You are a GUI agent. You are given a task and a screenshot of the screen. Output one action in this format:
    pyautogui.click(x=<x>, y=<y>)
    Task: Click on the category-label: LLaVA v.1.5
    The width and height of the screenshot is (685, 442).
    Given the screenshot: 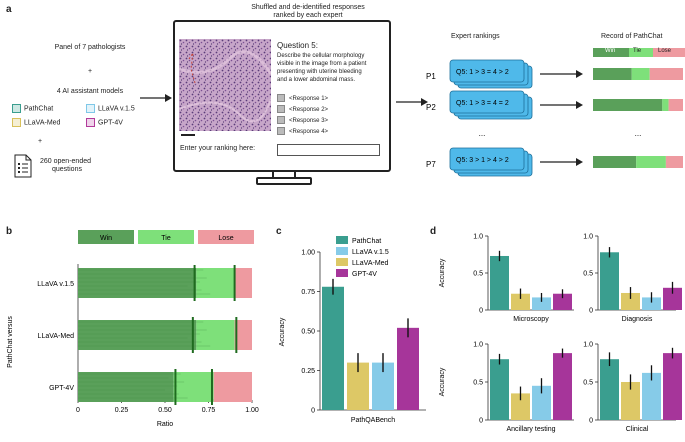 What is the action you would take?
    pyautogui.click(x=55, y=284)
    